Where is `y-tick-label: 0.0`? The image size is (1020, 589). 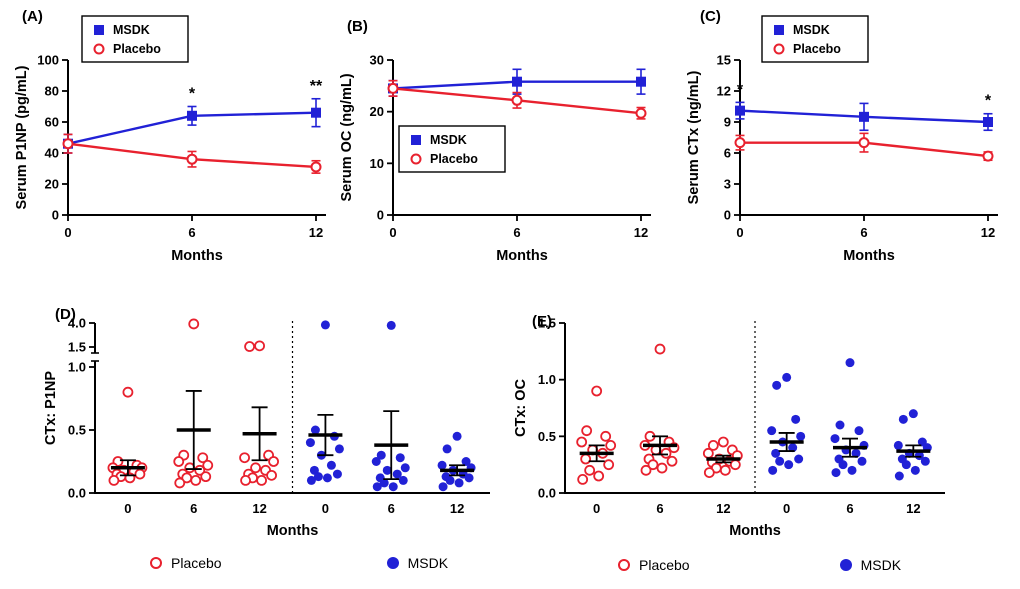 y-tick-label: 0.0 is located at coordinates (77, 493).